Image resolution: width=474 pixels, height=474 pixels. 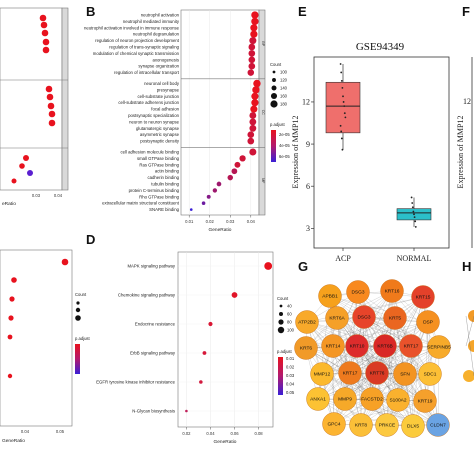 What do you see at coordinates (151, 266) in the screenshot?
I see `panel-d-term-label: MAPK signaling pathway` at bounding box center [151, 266].